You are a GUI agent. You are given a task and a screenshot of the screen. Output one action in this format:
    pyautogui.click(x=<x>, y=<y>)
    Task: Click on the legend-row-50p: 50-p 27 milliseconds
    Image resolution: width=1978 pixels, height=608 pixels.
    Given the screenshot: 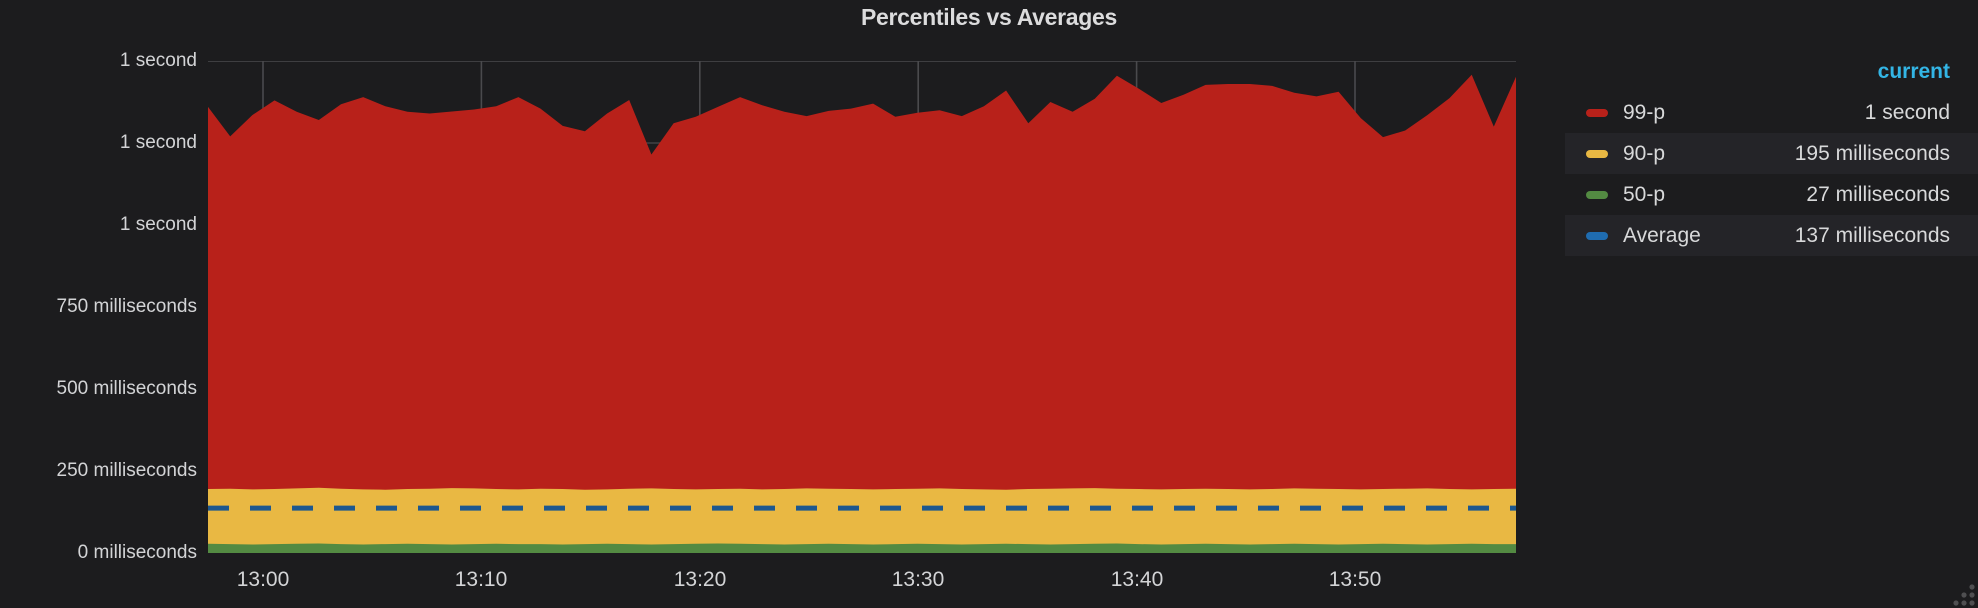 What is the action you would take?
    pyautogui.click(x=1771, y=194)
    